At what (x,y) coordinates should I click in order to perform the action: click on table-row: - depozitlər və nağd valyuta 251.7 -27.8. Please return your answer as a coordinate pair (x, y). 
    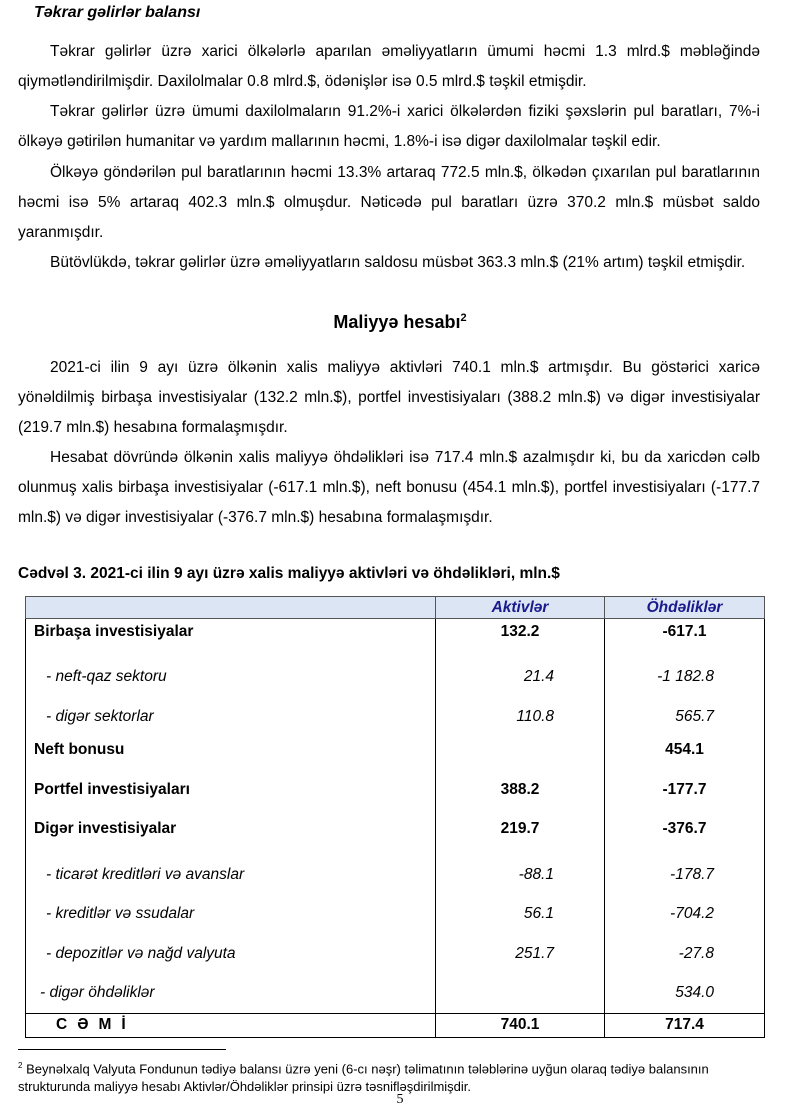
    Looking at the image, I should click on (395, 954).